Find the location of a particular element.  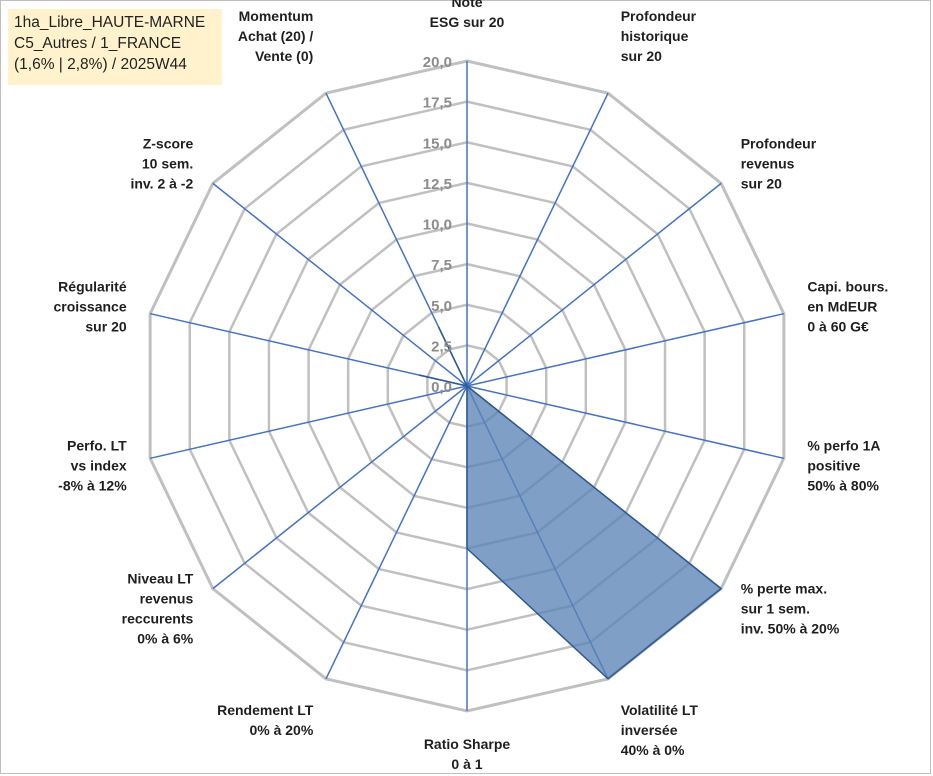

axis-label-1: Profondeur historique sur 20 is located at coordinates (659, 36).